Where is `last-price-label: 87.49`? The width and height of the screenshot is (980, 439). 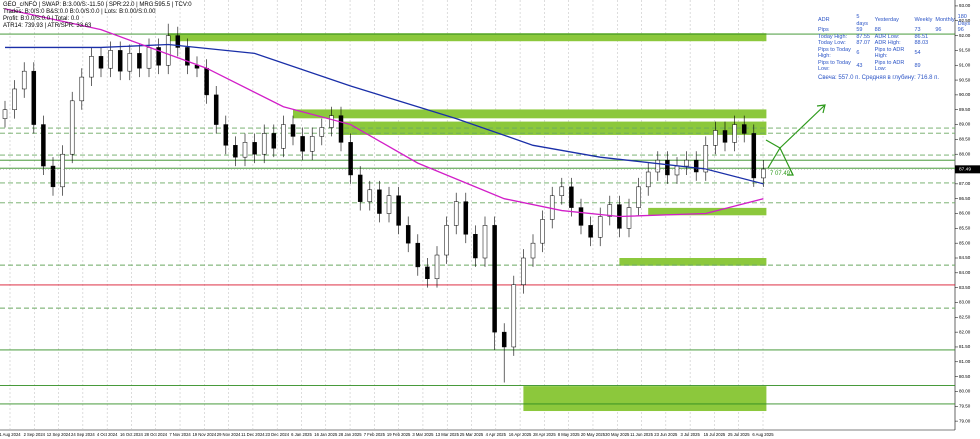 last-price-label: 87.49 is located at coordinates (965, 170).